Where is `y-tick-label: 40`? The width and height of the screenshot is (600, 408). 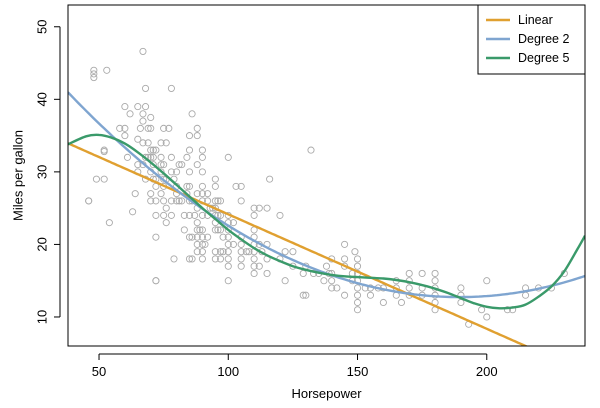
y-tick-label: 40 is located at coordinates (42, 99).